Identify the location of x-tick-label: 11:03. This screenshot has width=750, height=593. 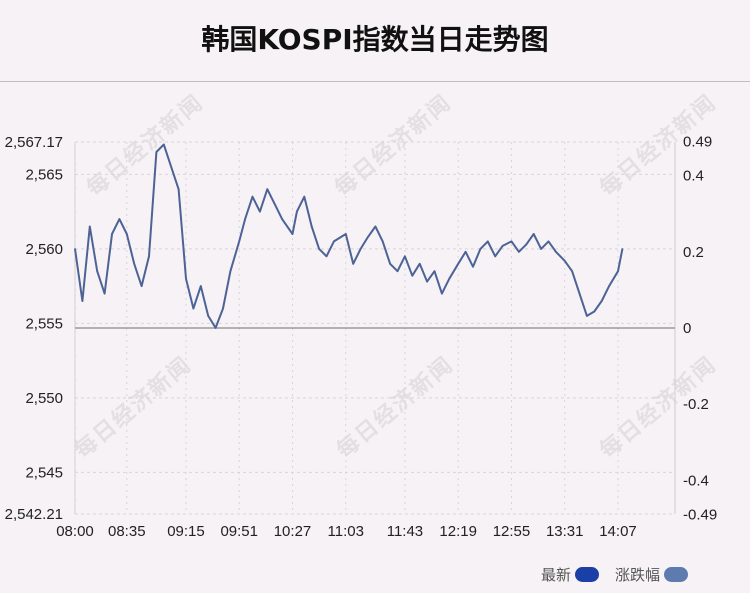
(346, 531).